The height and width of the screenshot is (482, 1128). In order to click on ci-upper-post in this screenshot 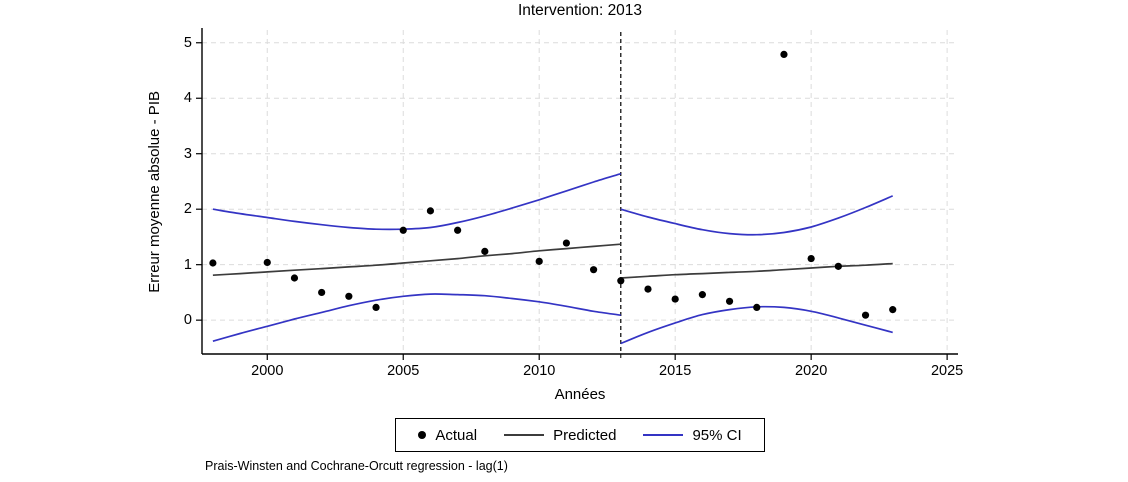, I will do `click(757, 215)`.